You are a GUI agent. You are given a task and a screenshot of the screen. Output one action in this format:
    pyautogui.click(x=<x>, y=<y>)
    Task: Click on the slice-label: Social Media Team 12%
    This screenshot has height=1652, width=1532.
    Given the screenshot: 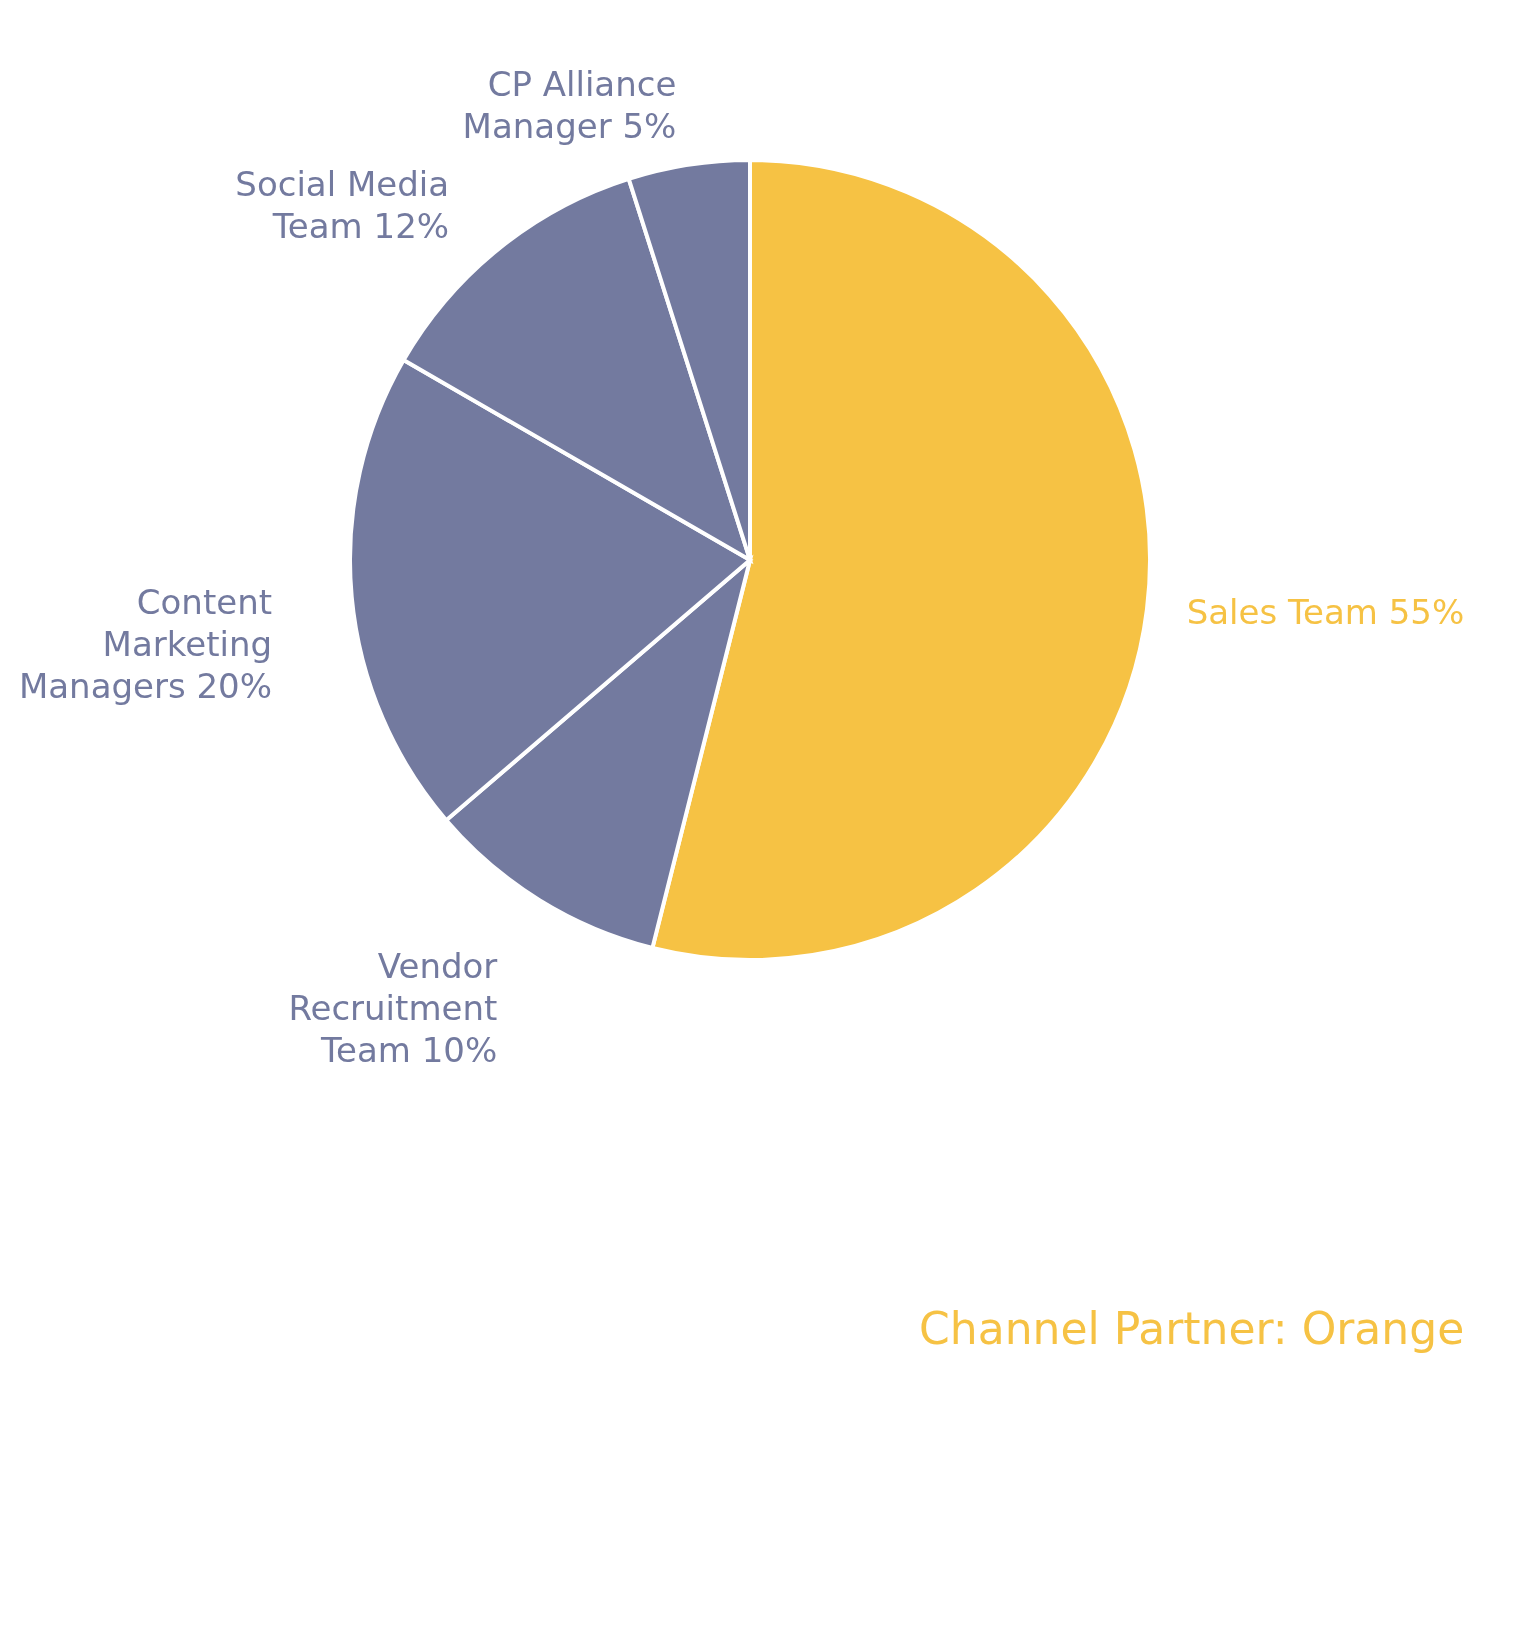 What is the action you would take?
    pyautogui.click(x=342, y=205)
    